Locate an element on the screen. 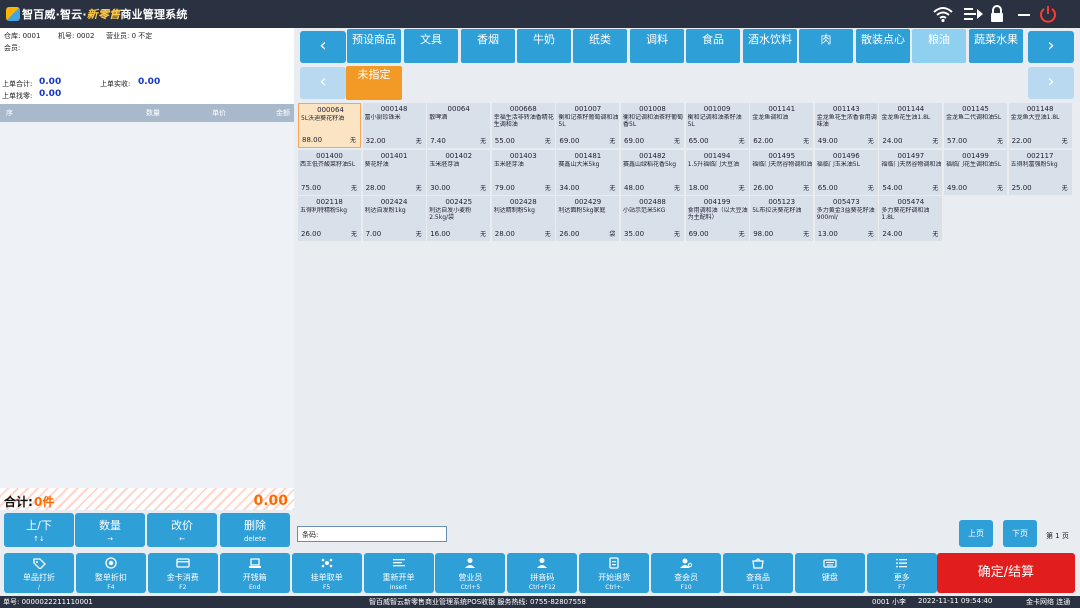 Image resolution: width=1080 pixels, height=608 pixels. category-tab: 香烟 is located at coordinates (488, 46).